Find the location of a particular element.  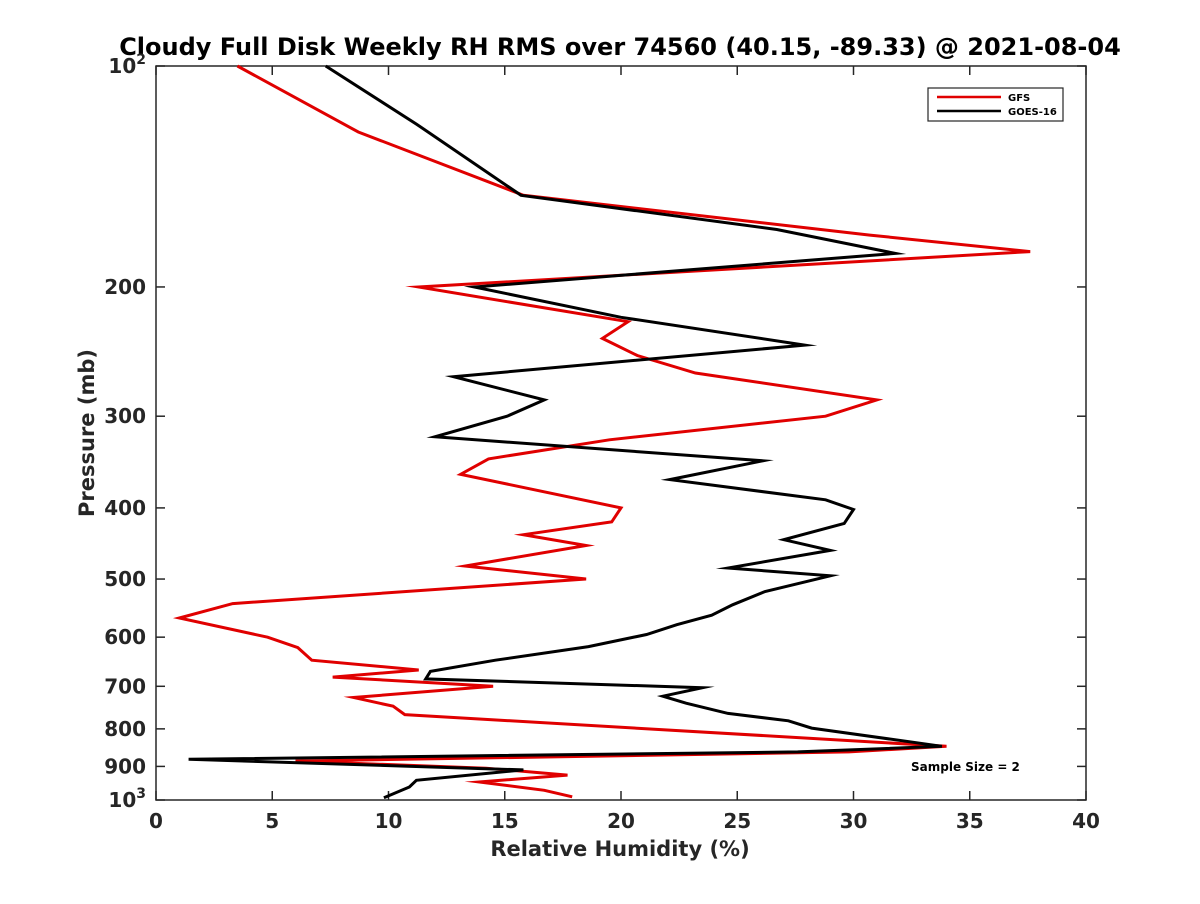

x-tick-label: 30 is located at coordinates (854, 821).